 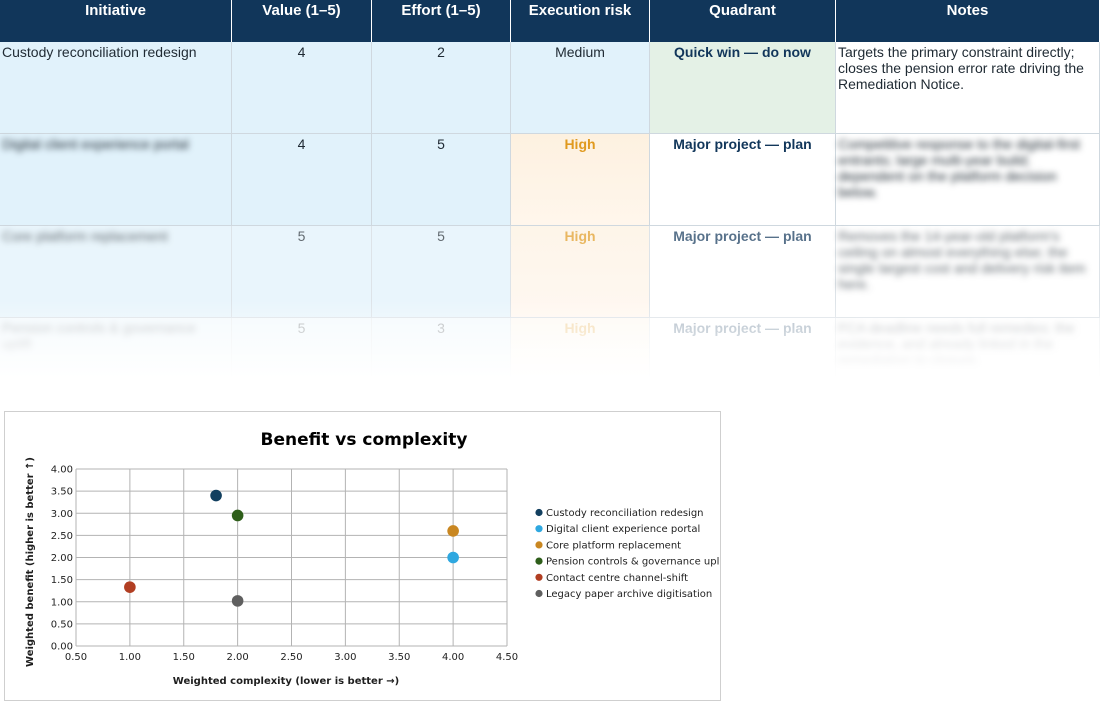 I want to click on x-tick-label: 3.00, so click(x=345, y=657).